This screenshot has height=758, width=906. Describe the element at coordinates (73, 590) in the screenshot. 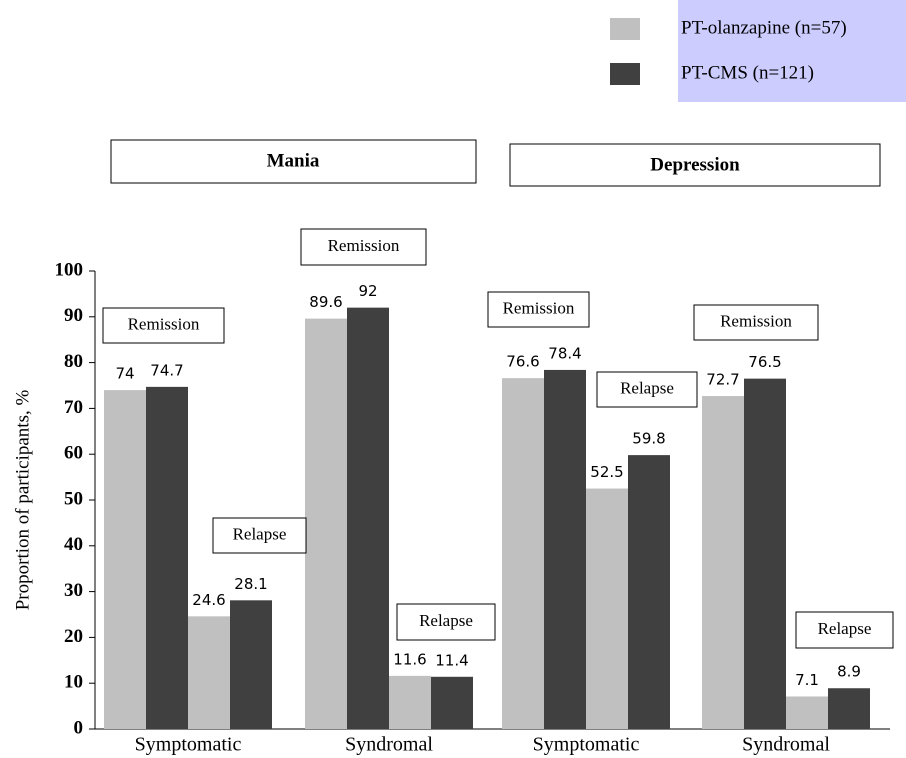

I see `y-tick-label: 30` at that location.